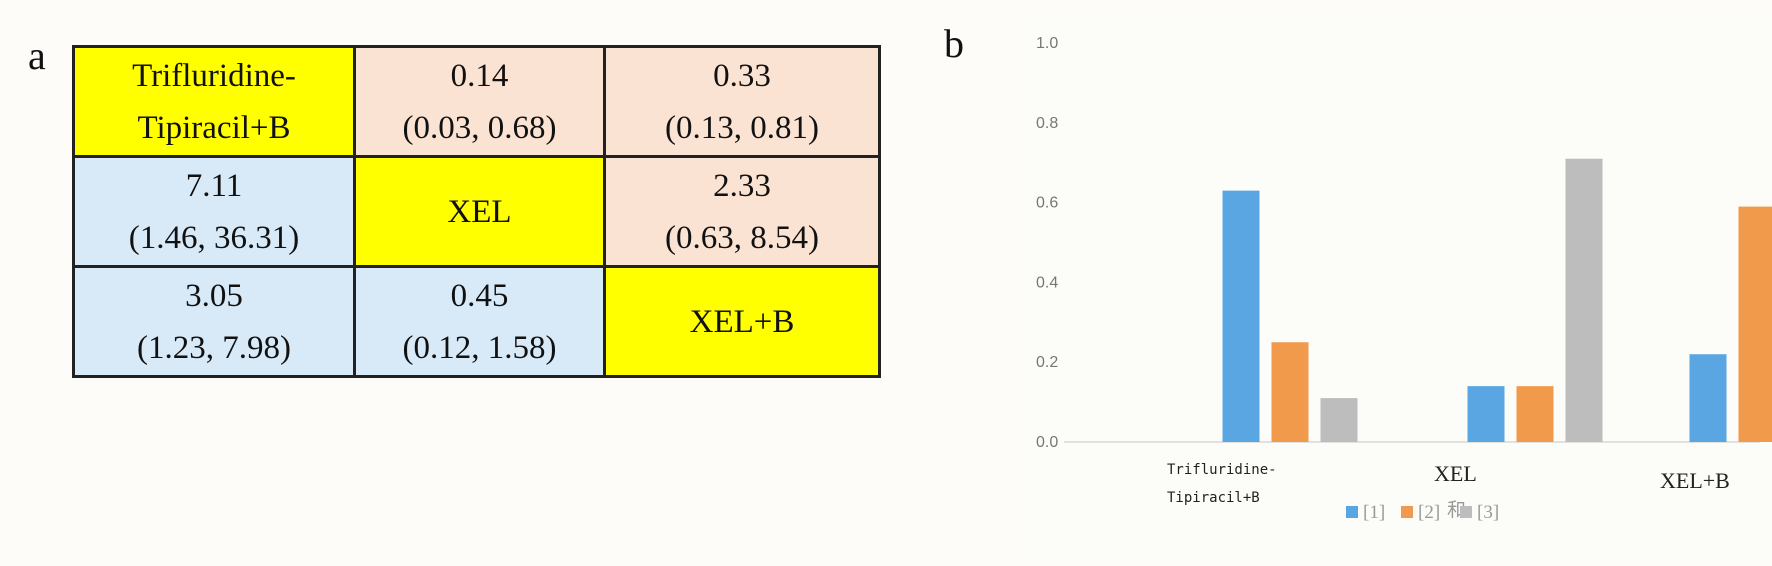 Image resolution: width=1772 pixels, height=566 pixels. I want to click on matrix-cell-text: 0.45, so click(479, 295).